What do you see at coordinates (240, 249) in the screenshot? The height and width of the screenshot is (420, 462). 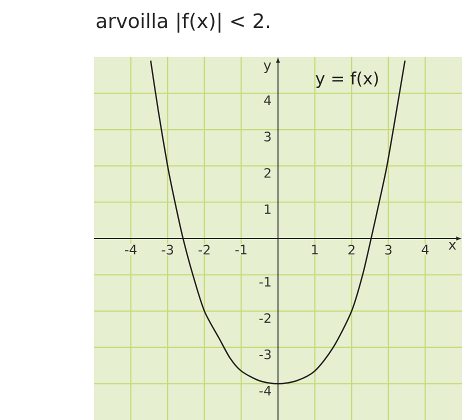 I see `x-tick-label: -1` at bounding box center [240, 249].